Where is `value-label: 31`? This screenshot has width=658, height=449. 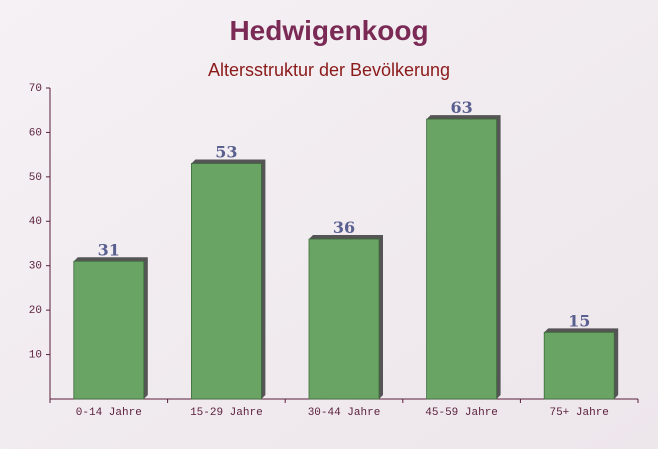
value-label: 31 is located at coordinates (109, 249).